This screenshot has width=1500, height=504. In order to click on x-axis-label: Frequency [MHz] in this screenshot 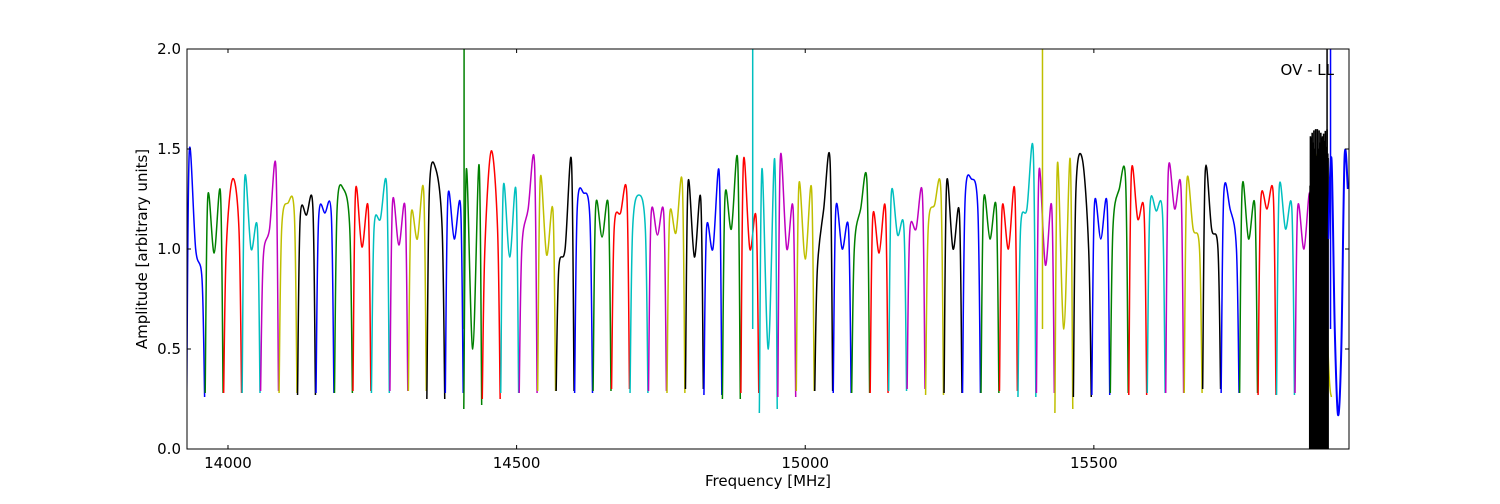, I will do `click(768, 481)`.